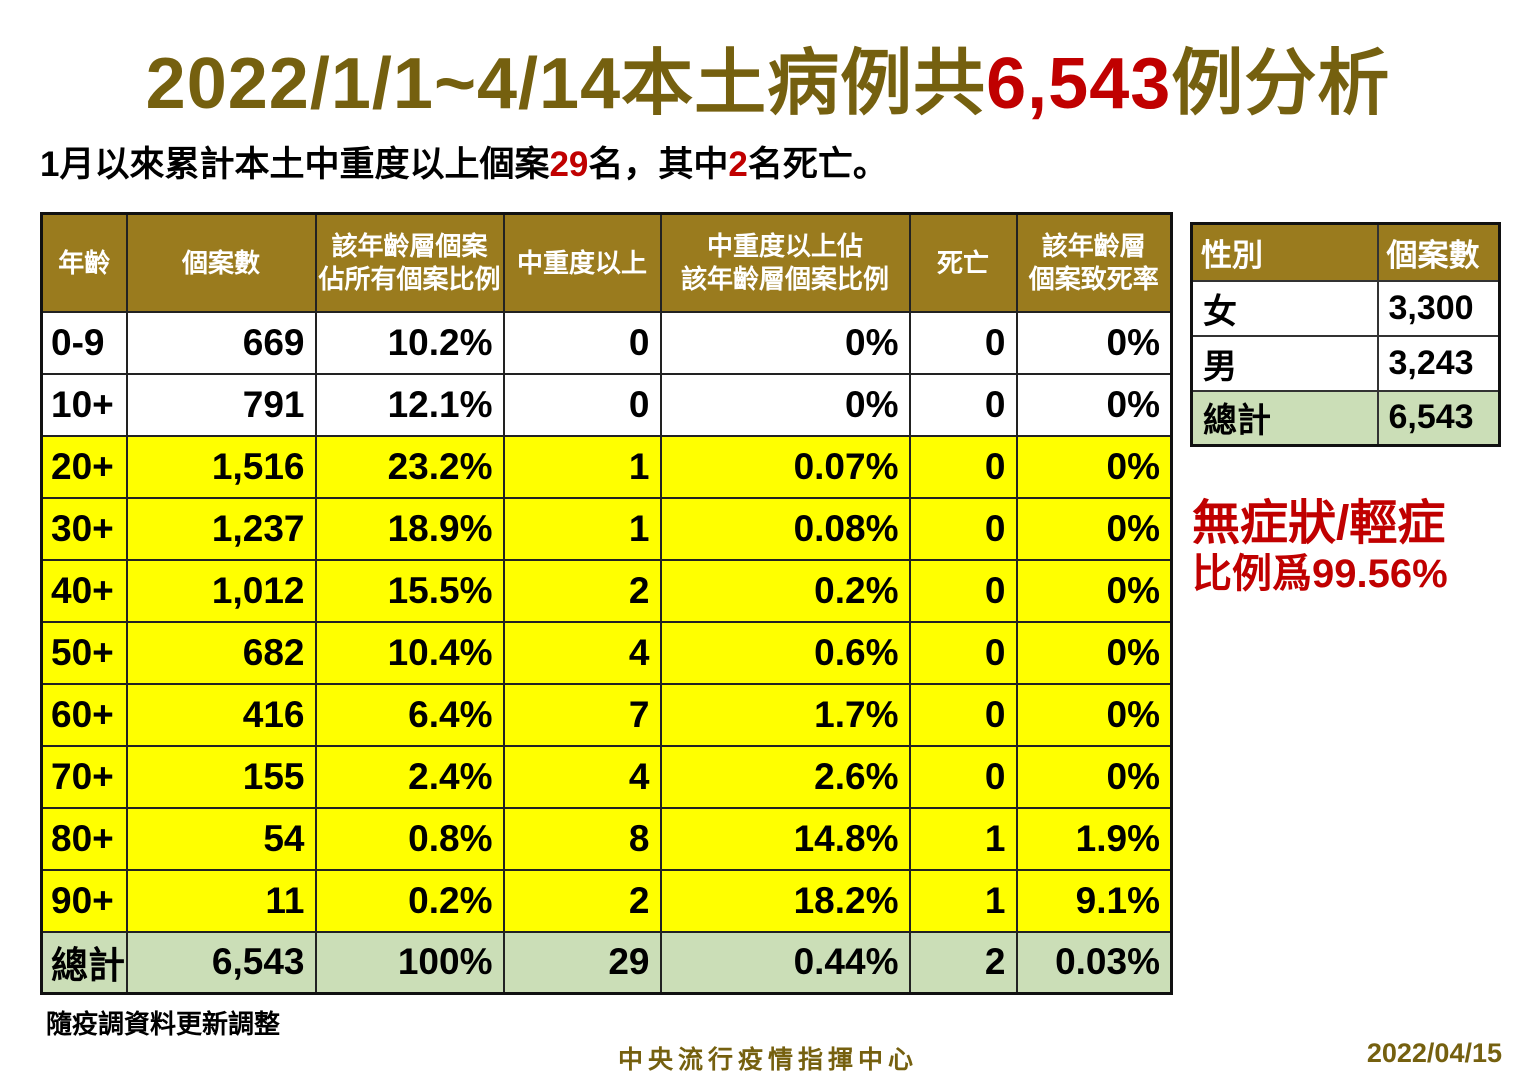 This screenshot has width=1536, height=1086. Describe the element at coordinates (409, 466) in the screenshot. I see `value-cell: 23.2%` at that location.